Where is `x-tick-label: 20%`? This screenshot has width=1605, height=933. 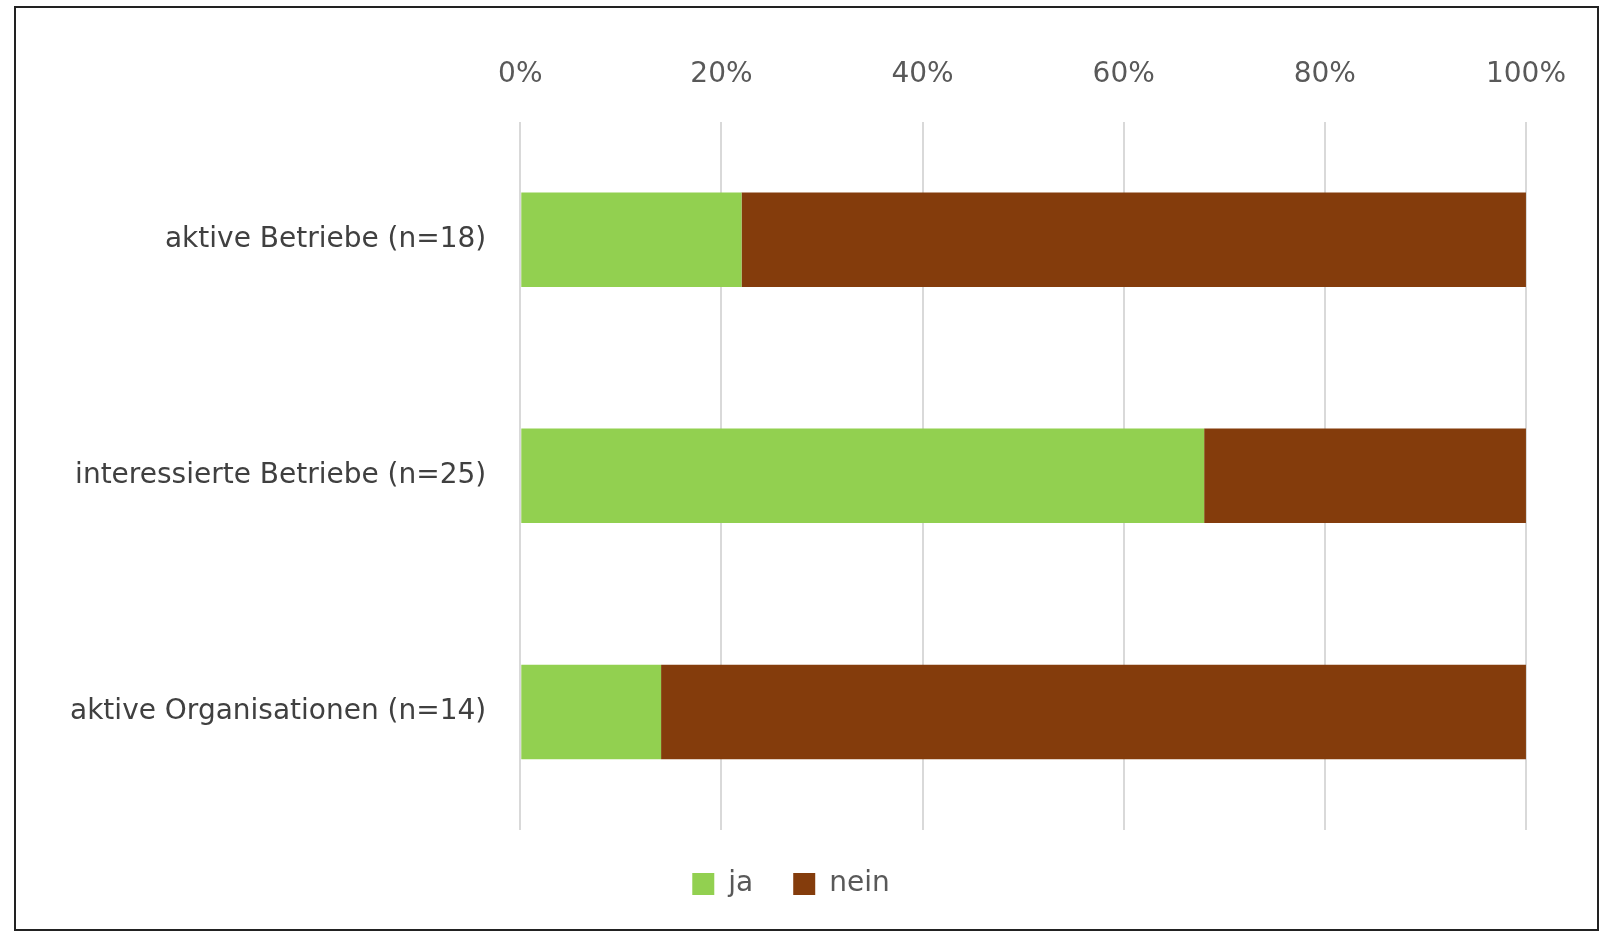 x-tick-label: 20% is located at coordinates (721, 73).